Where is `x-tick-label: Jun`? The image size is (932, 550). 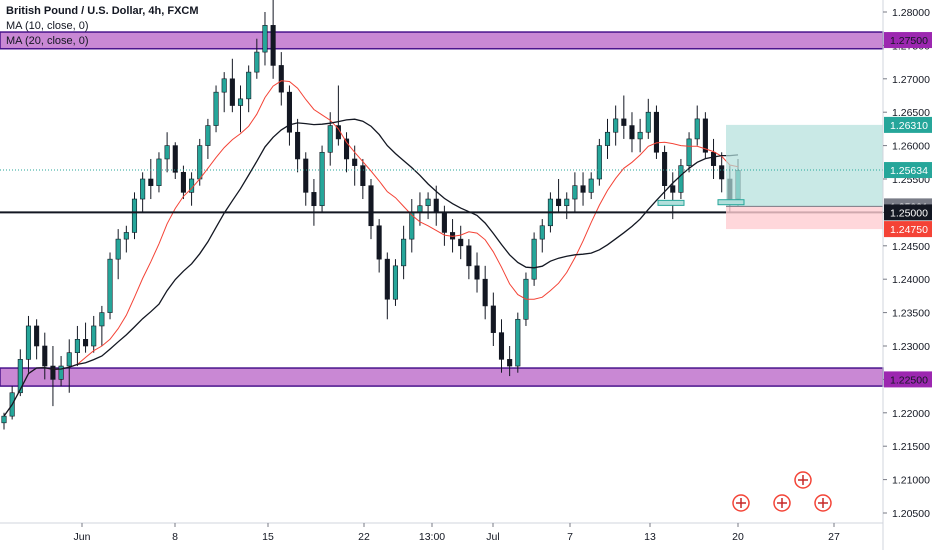
x-tick-label: Jun is located at coordinates (82, 537).